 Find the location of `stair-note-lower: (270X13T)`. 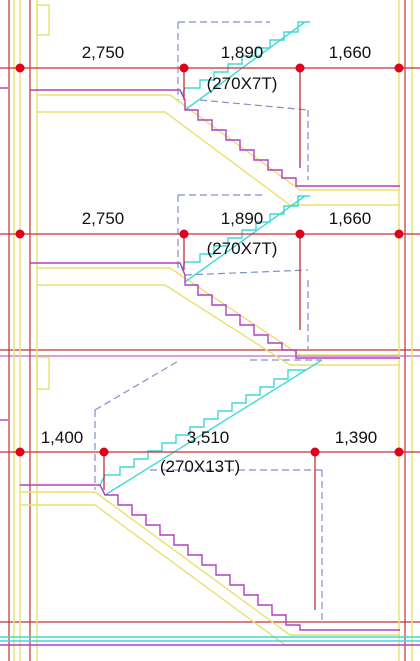

stair-note-lower: (270X13T) is located at coordinates (200, 466).